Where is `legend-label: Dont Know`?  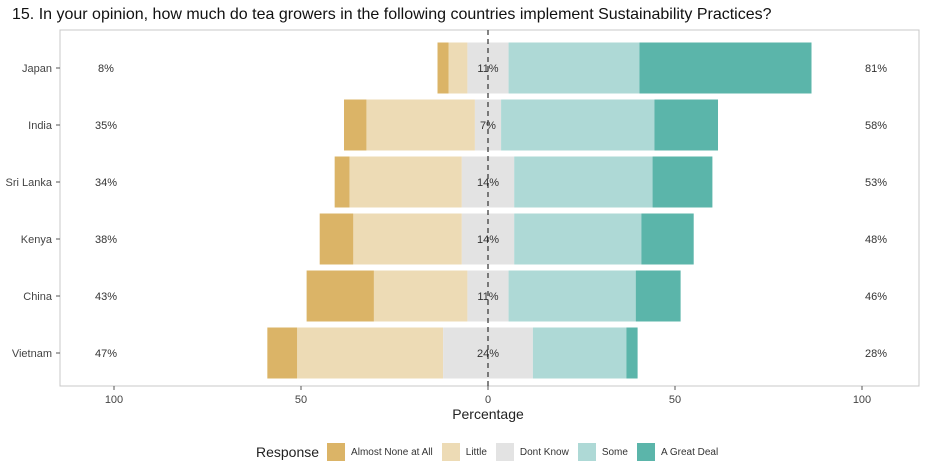
legend-label: Dont Know is located at coordinates (544, 452).